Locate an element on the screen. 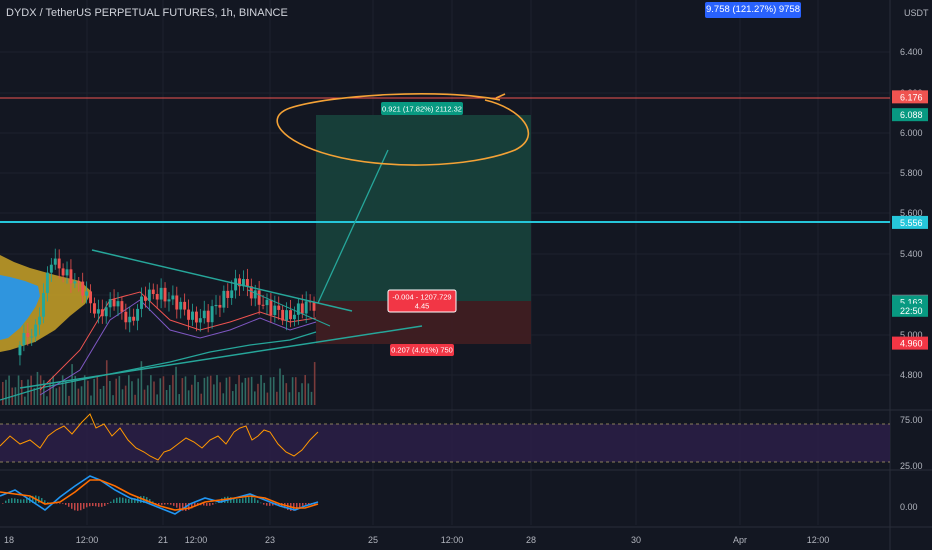  time-tick: 12:00 is located at coordinates (452, 540).